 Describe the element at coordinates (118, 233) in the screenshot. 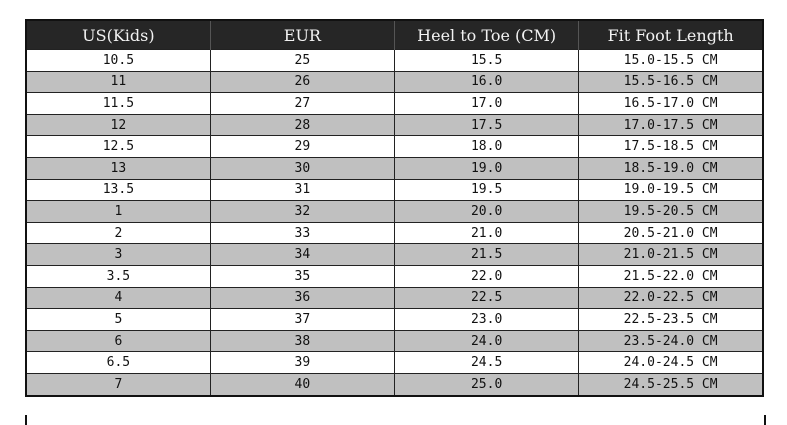

I see `cell-us-kids: 2` at that location.